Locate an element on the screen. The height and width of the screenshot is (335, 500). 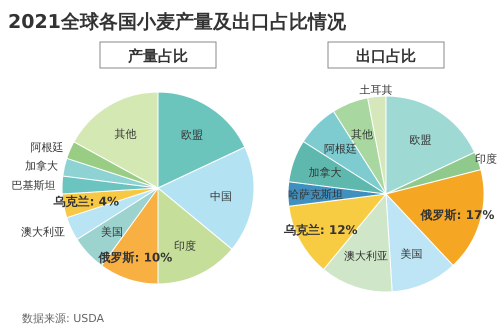
slice-label: 土耳其 is located at coordinates (376, 90).